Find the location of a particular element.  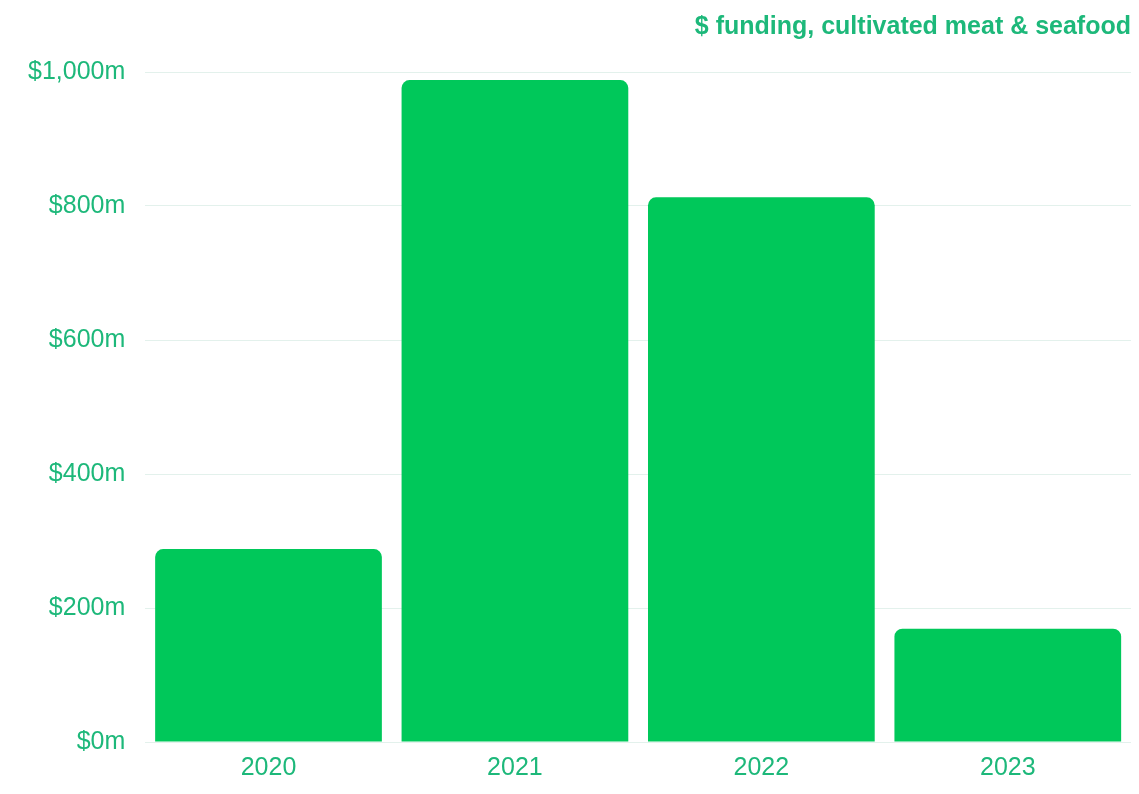

y-tick-label: $200m is located at coordinates (87, 605).